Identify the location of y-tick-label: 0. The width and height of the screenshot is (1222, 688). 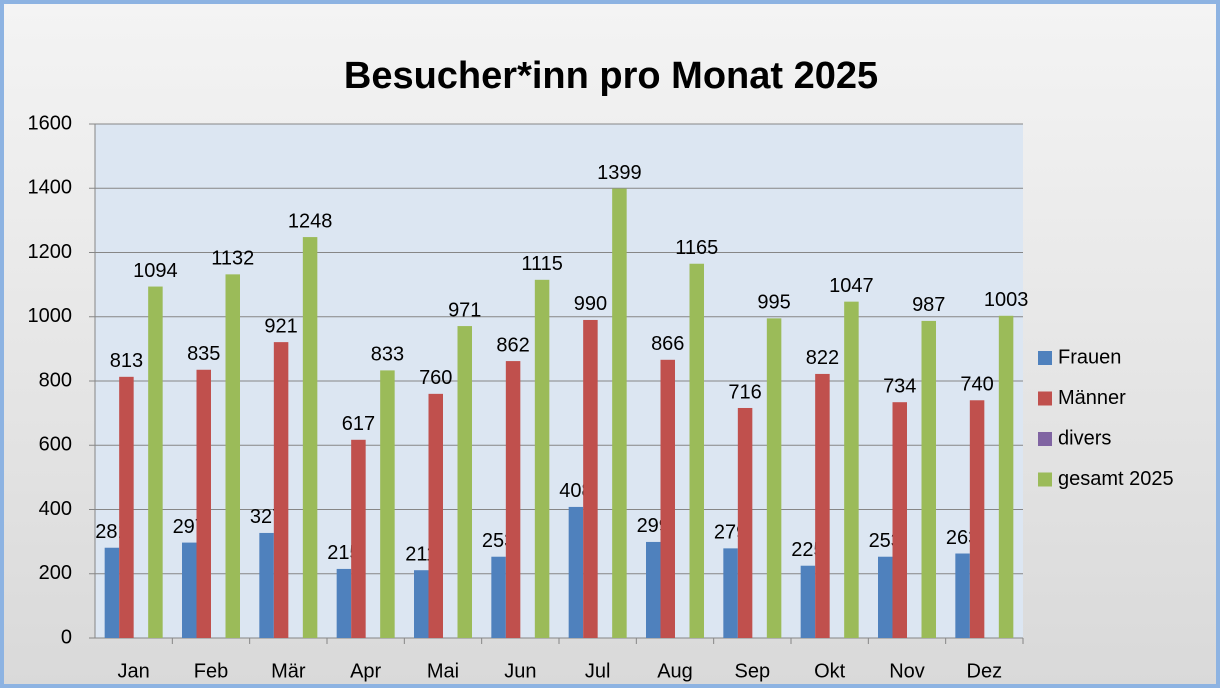
(66, 637).